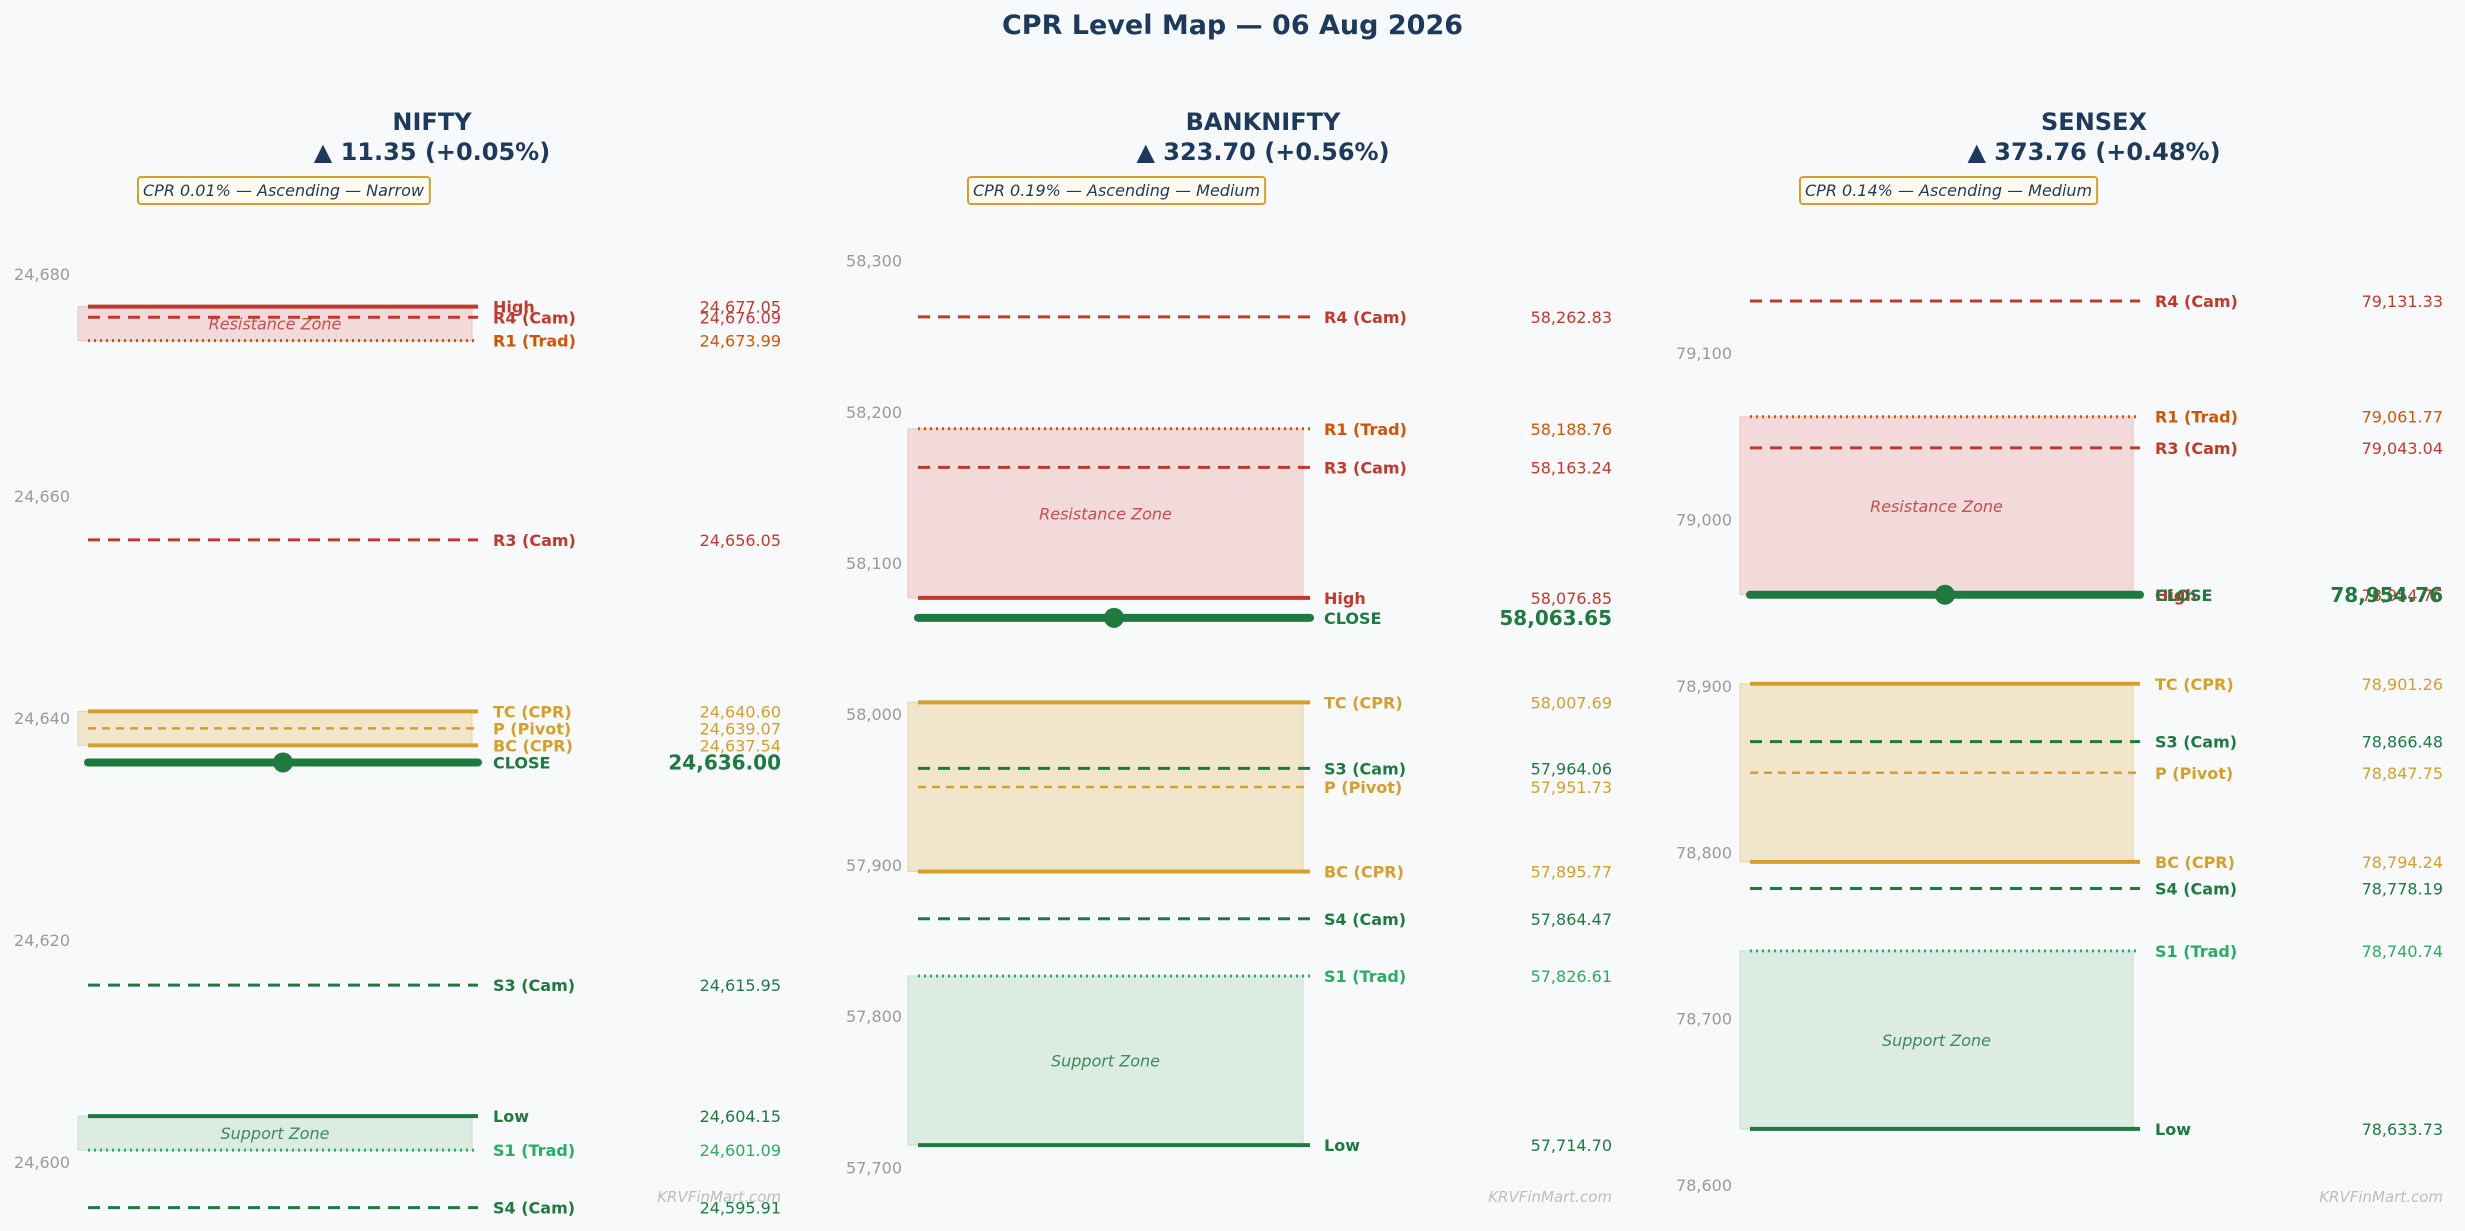 The width and height of the screenshot is (2465, 1231). Describe the element at coordinates (2094, 122) in the screenshot. I see `panel-title: SENSEX` at that location.